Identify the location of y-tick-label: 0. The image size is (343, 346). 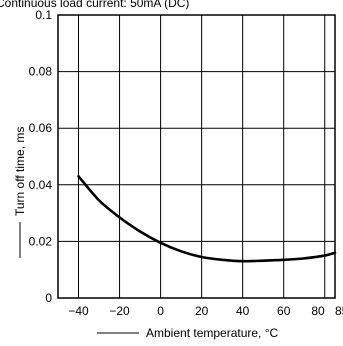
(48, 298).